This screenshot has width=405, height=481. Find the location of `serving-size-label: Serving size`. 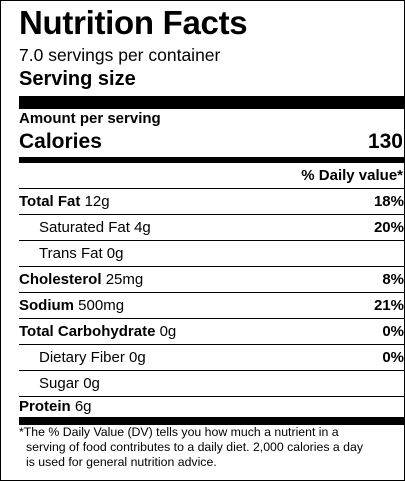

serving-size-label: Serving size is located at coordinates (77, 79).